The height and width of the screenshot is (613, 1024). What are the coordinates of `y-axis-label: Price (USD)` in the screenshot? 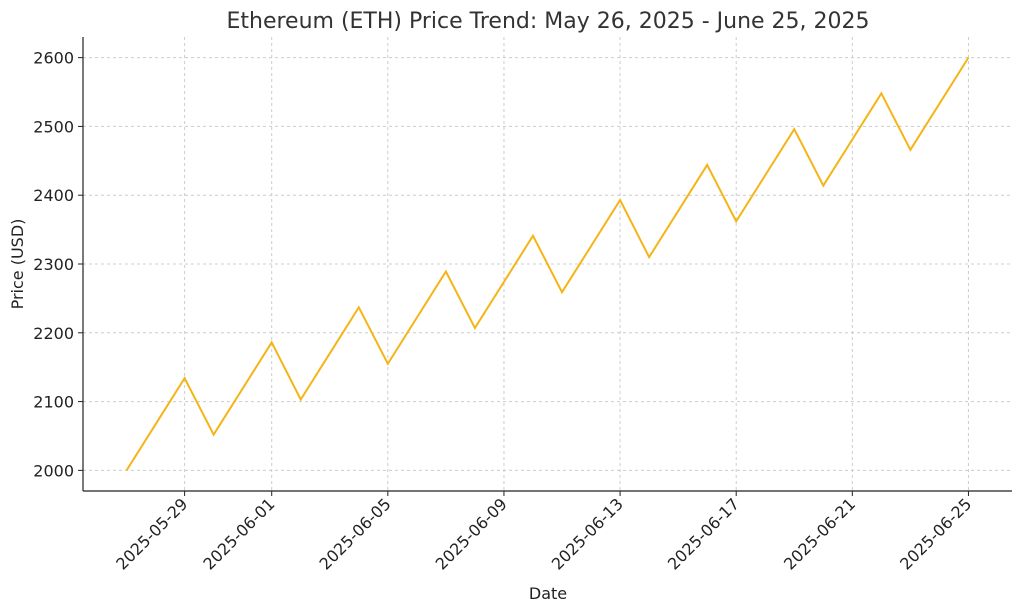 It's located at (17, 264).